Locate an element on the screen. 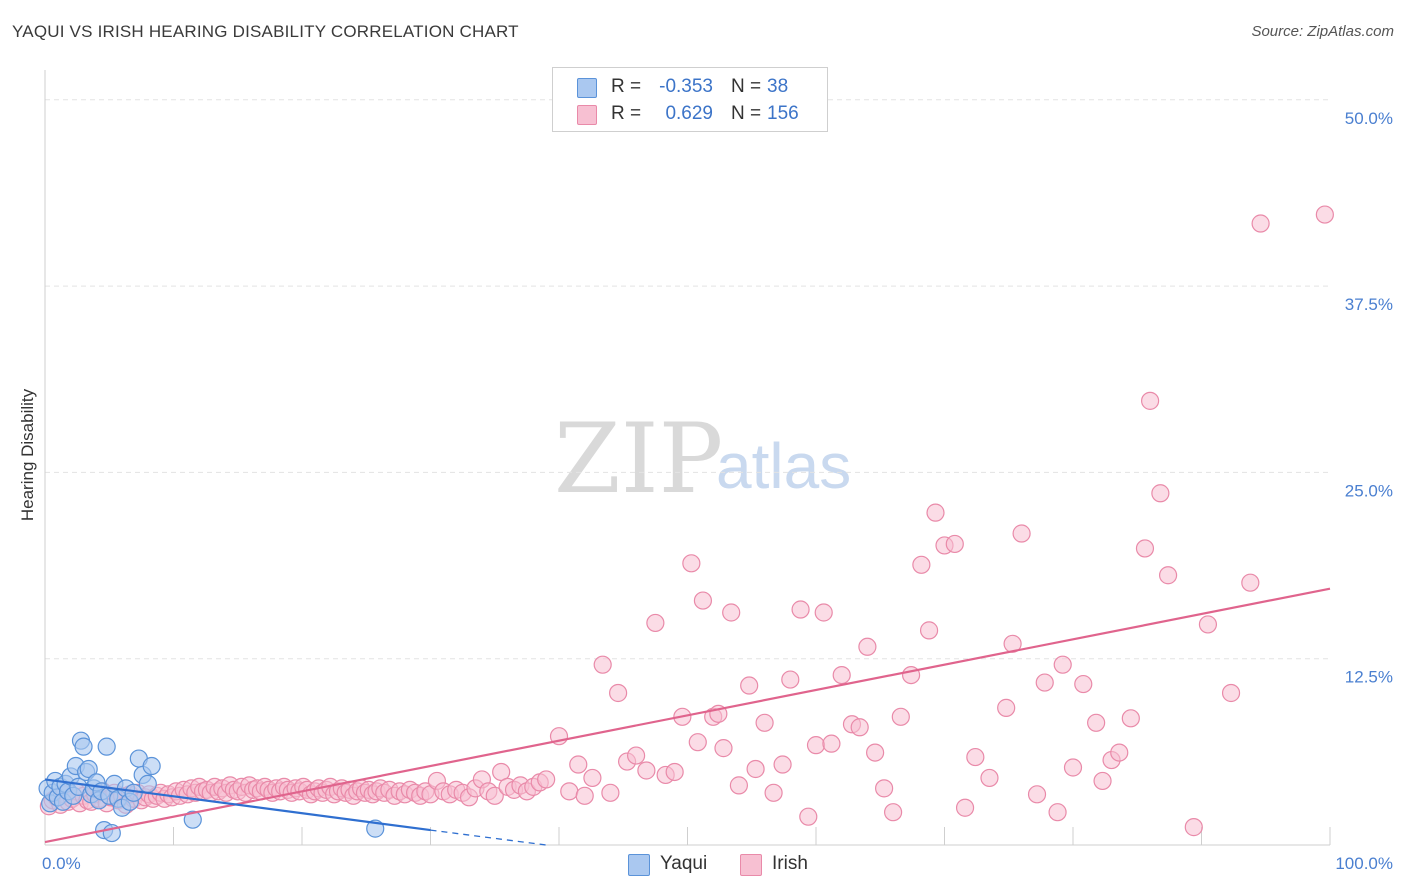 This screenshot has width=1406, height=892. r-value: -0.353 is located at coordinates (686, 86).